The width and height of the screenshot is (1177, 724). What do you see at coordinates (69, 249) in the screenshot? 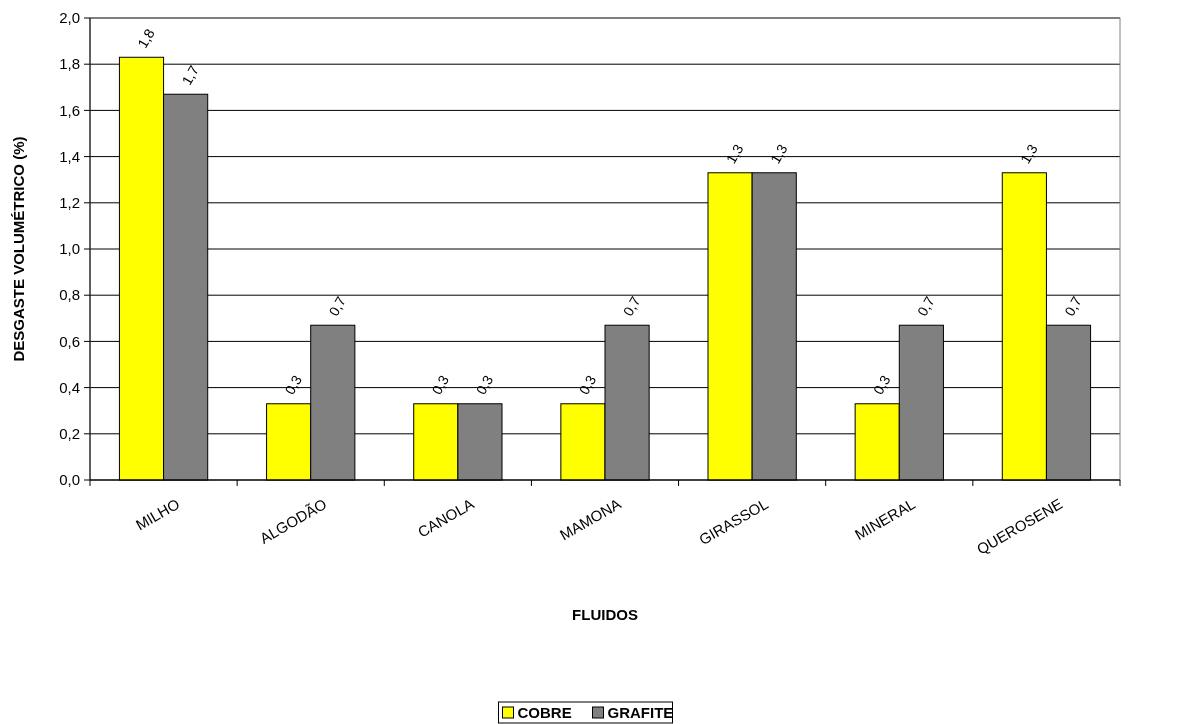
I see `y-tick-label: 1,0` at bounding box center [69, 249].